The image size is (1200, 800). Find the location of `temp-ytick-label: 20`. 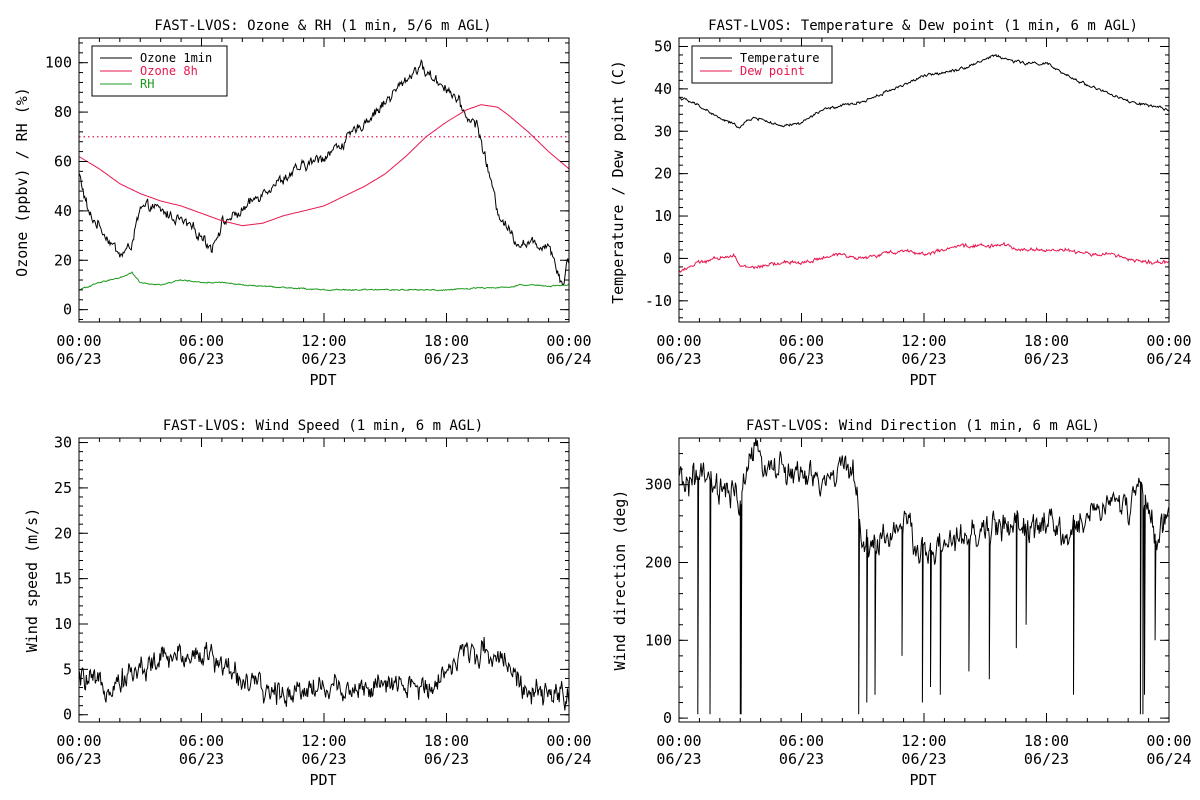

temp-ytick-label: 20 is located at coordinates (663, 174).